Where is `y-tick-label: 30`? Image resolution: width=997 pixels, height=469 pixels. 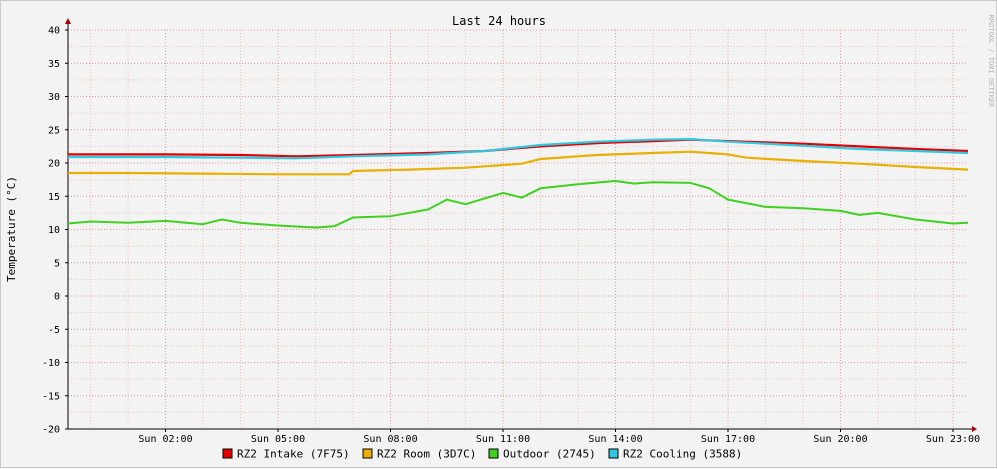
y-tick-label: 30 is located at coordinates (54, 97).